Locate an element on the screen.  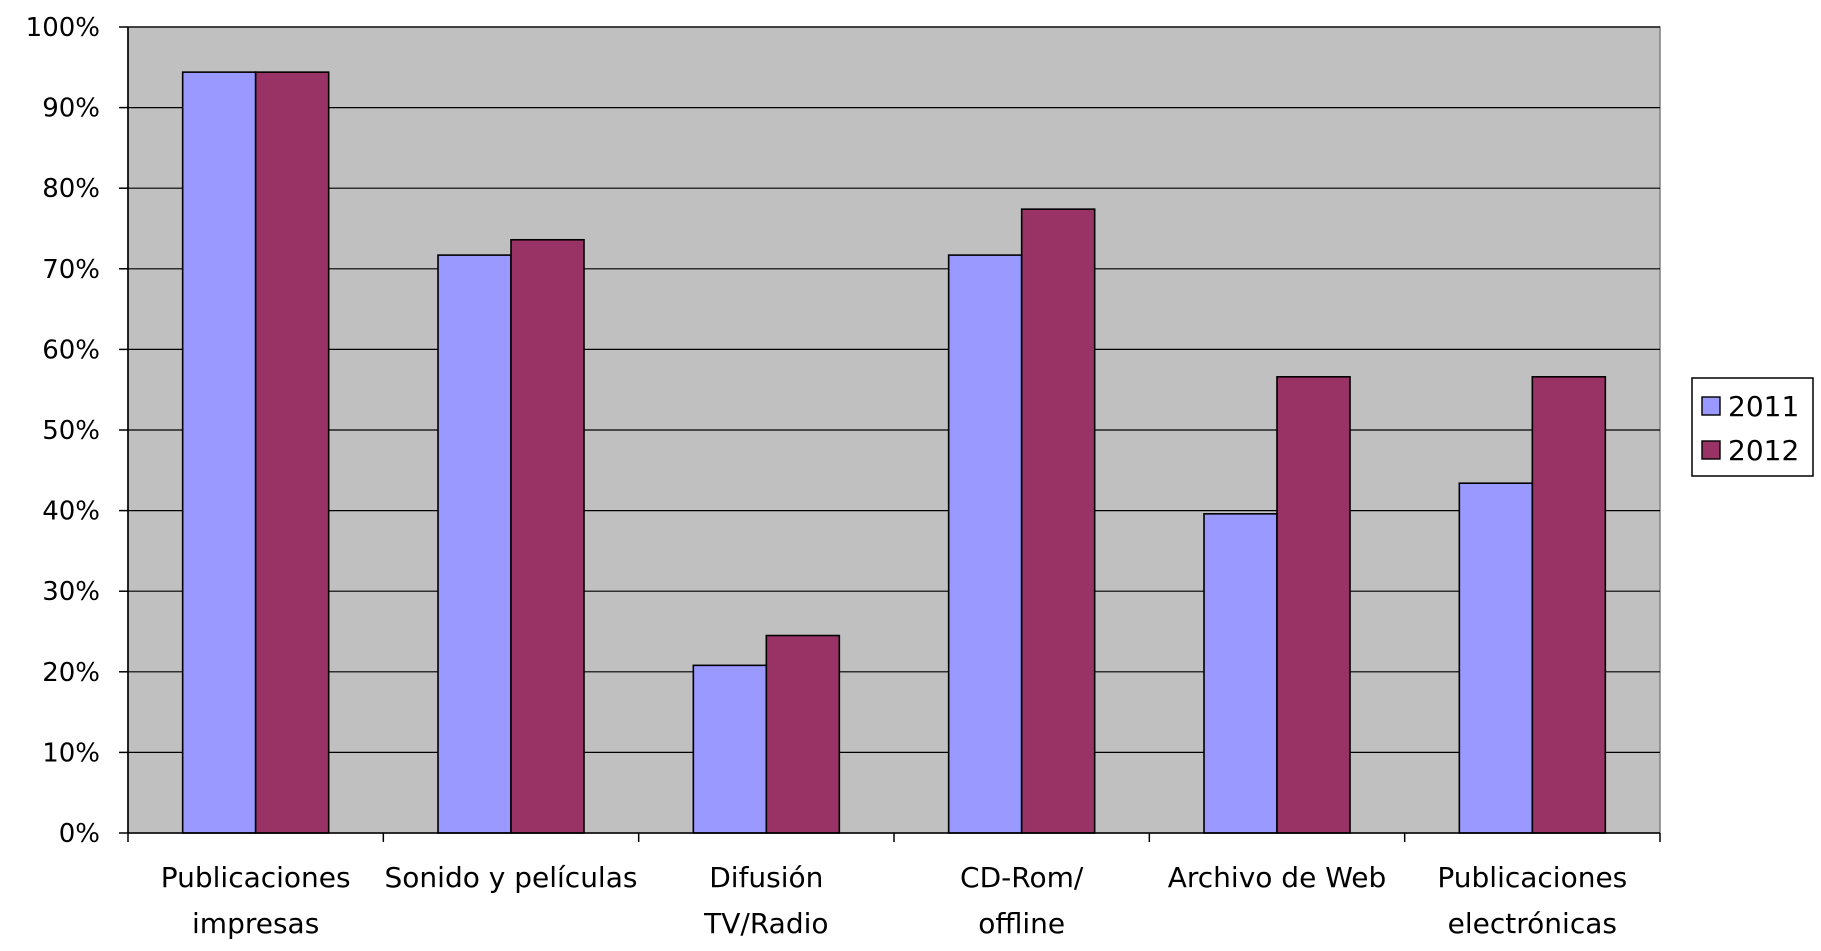
legend-label-2012: 2012 is located at coordinates (1763, 450).